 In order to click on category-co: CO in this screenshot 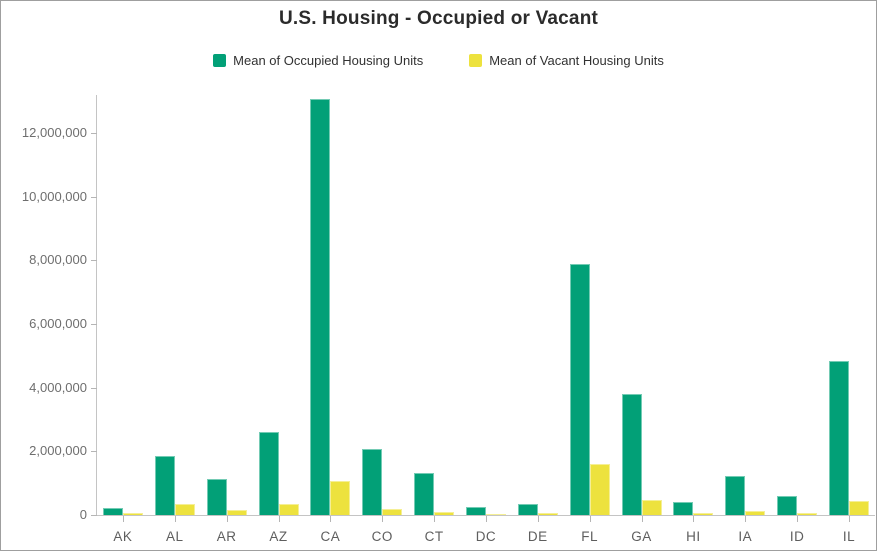, I will do `click(382, 319)`.